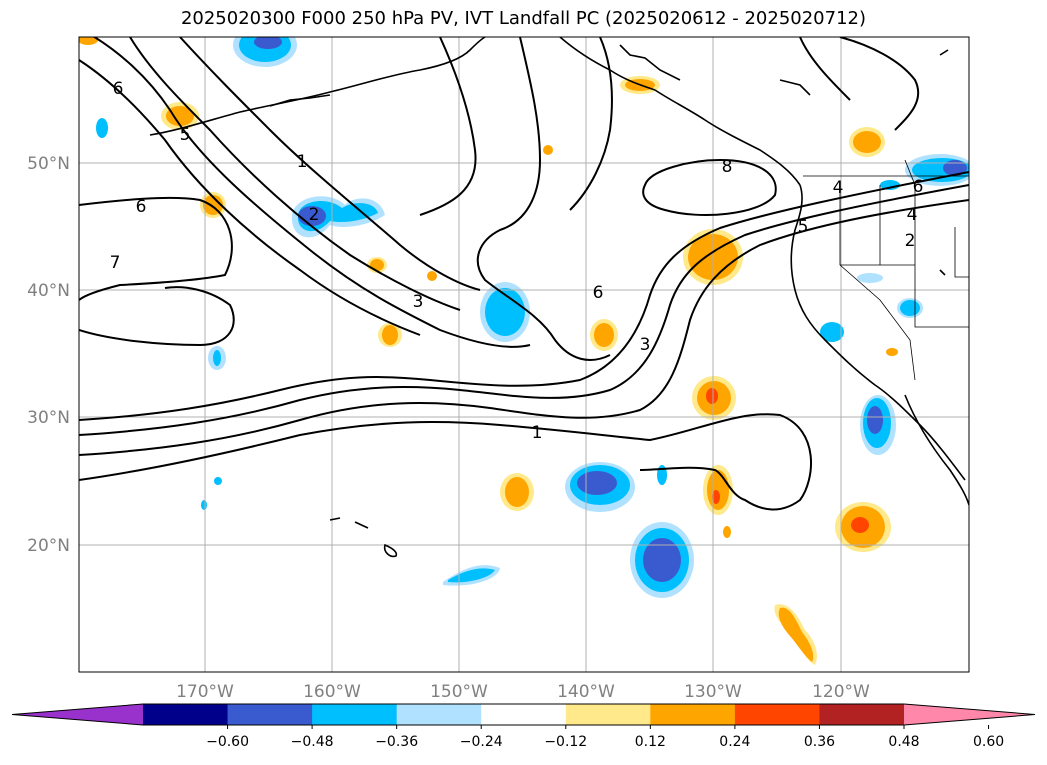 The image size is (1047, 765). What do you see at coordinates (819, 742) in the screenshot?
I see `colorbar-tick-label: 0.36` at bounding box center [819, 742].